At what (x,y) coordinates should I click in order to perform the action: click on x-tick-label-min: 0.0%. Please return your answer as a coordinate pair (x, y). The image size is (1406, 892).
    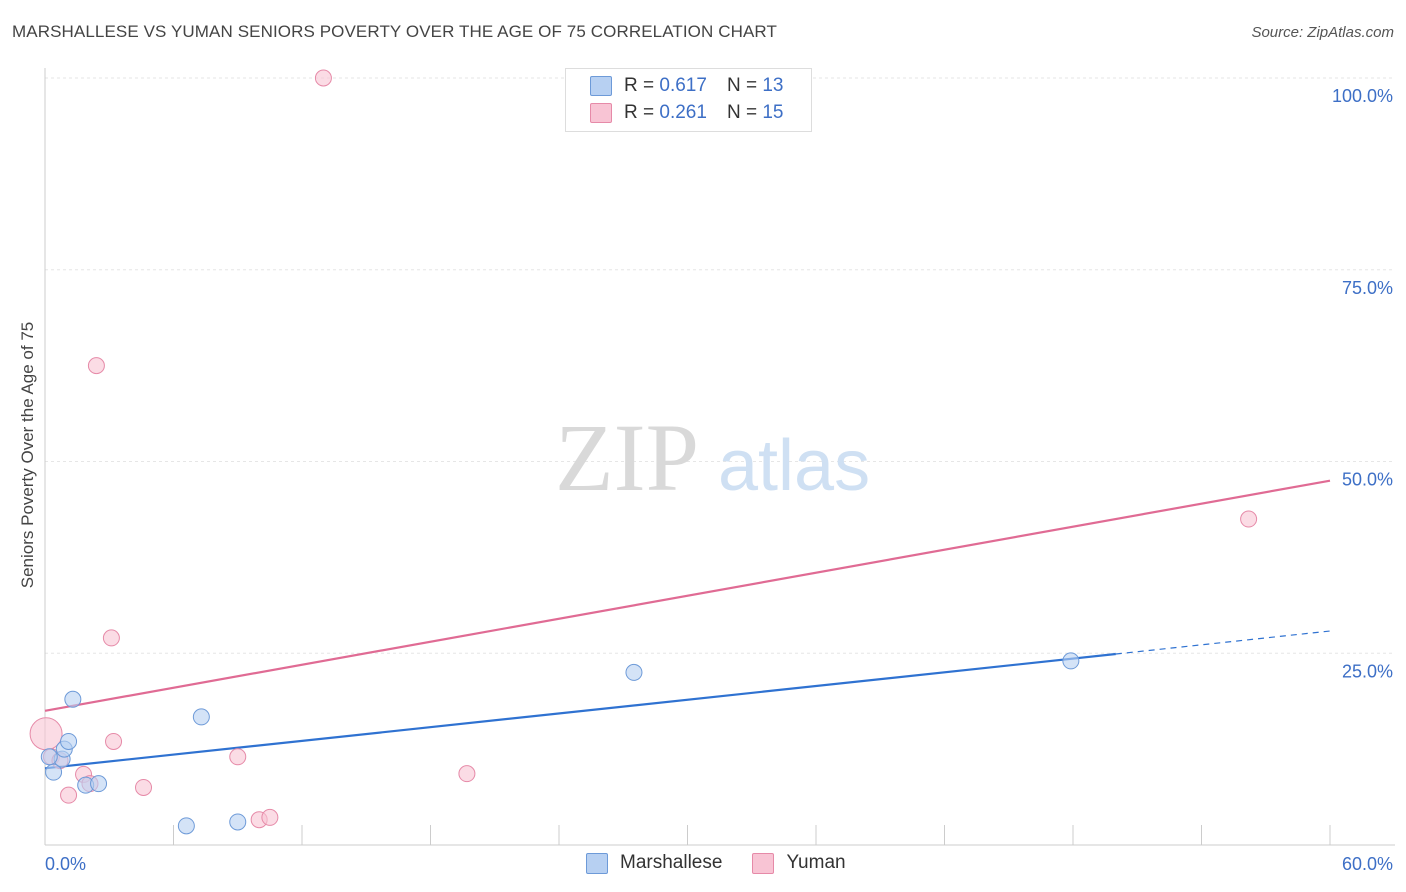
    Looking at the image, I should click on (65, 864).